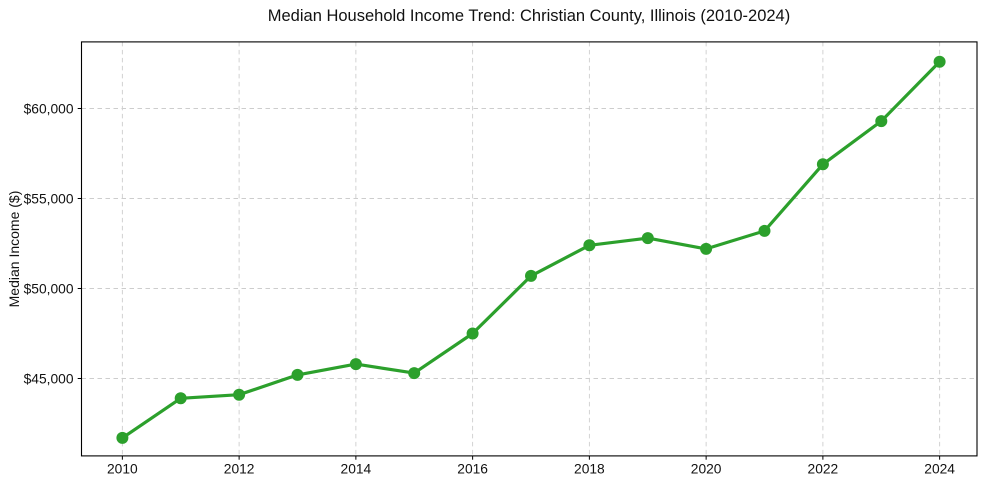 The width and height of the screenshot is (989, 490). I want to click on x-tick-label: 2014, so click(356, 468).